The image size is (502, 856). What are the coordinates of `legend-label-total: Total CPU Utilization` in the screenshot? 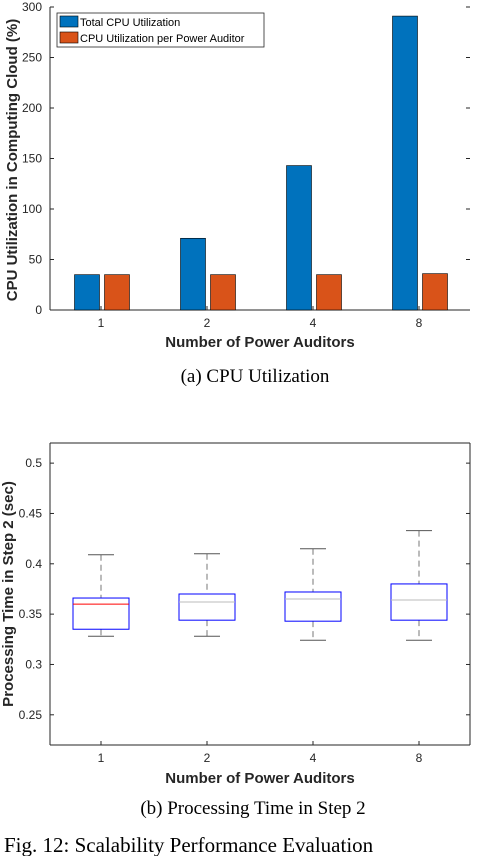 It's located at (130, 23).